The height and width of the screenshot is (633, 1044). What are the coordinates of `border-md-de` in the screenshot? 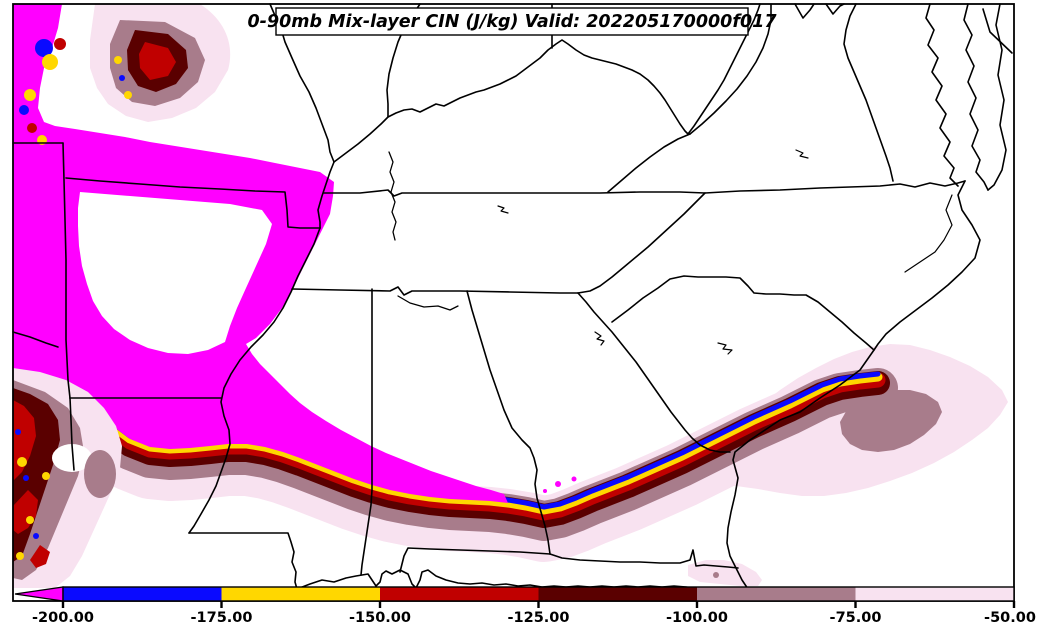 It's located at (997, 31).